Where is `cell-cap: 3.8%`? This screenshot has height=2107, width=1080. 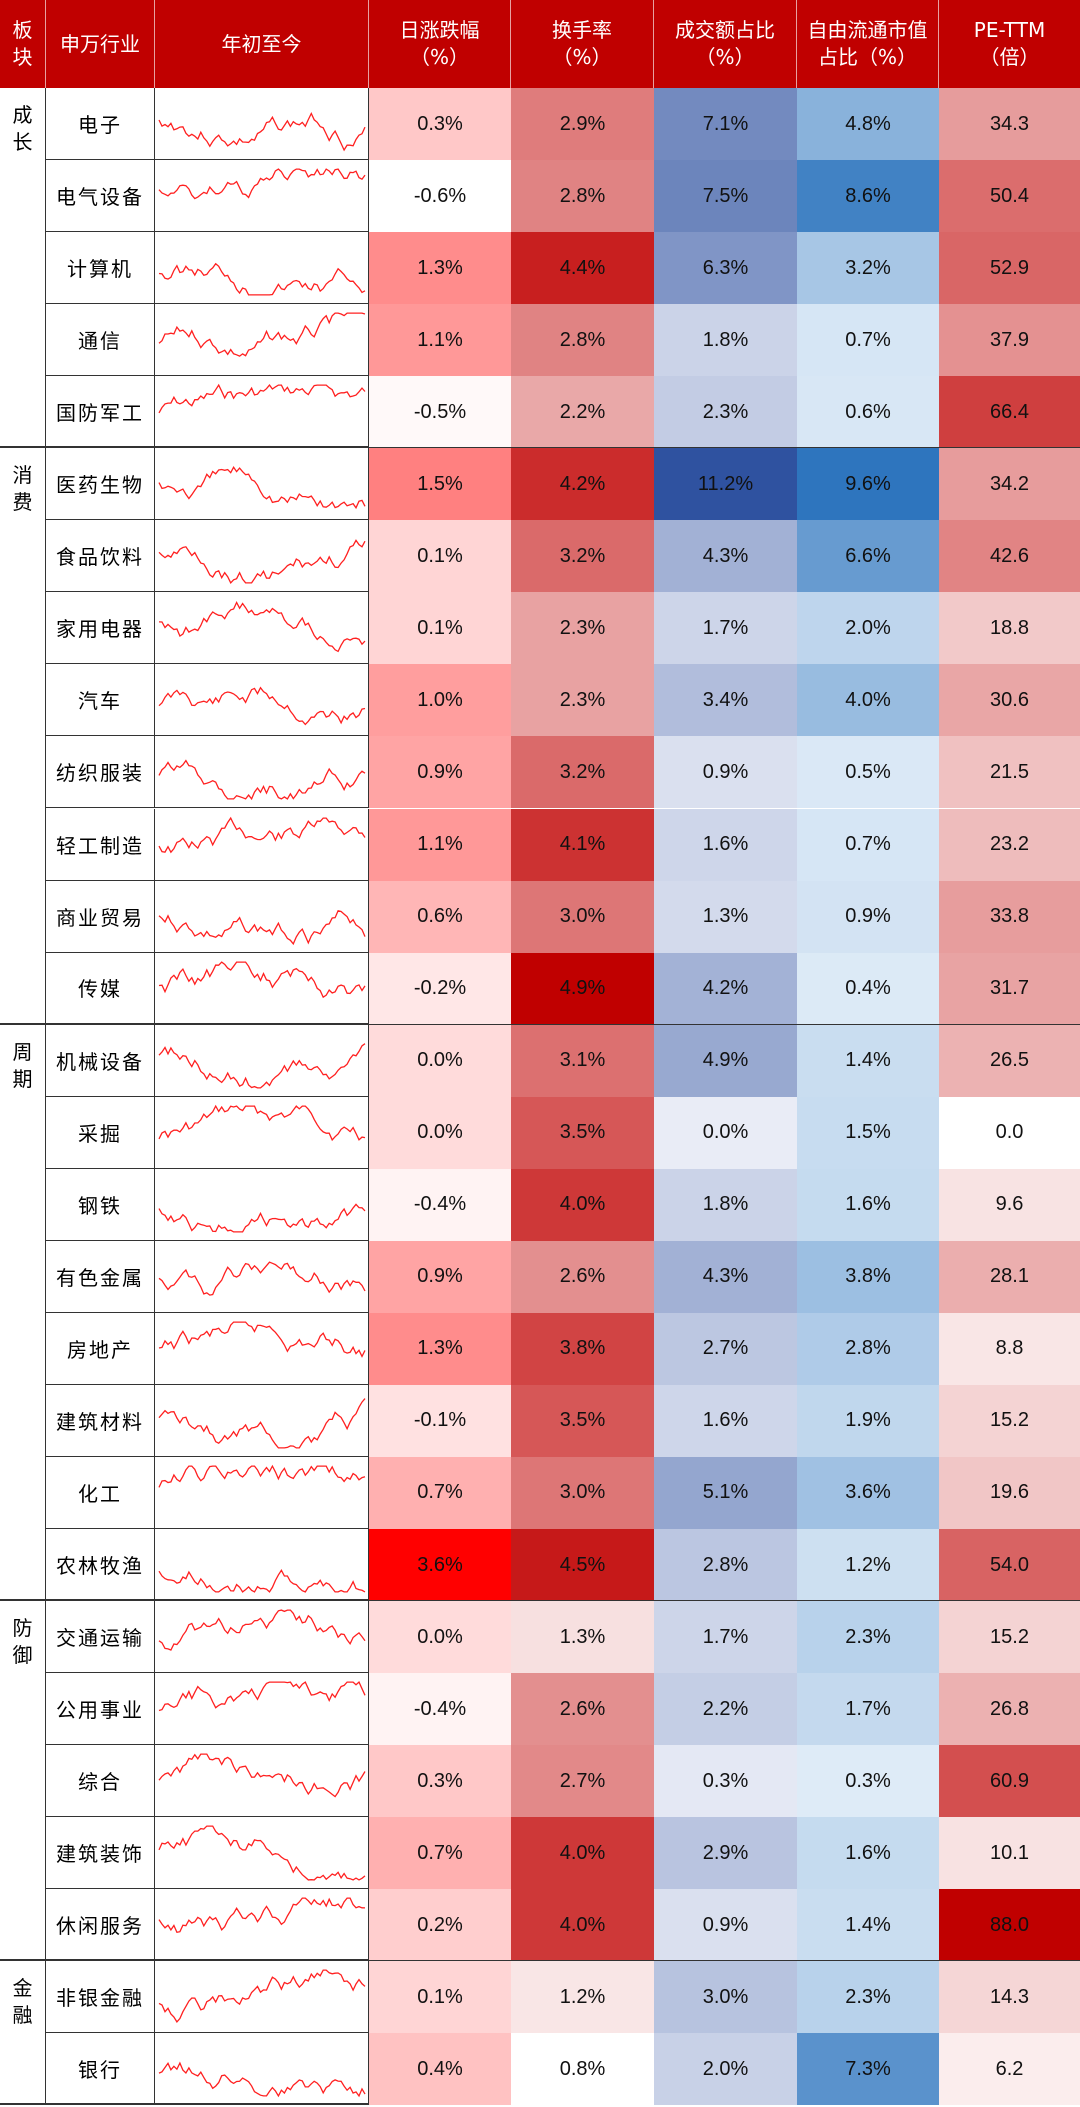 cell-cap: 3.8% is located at coordinates (868, 1276).